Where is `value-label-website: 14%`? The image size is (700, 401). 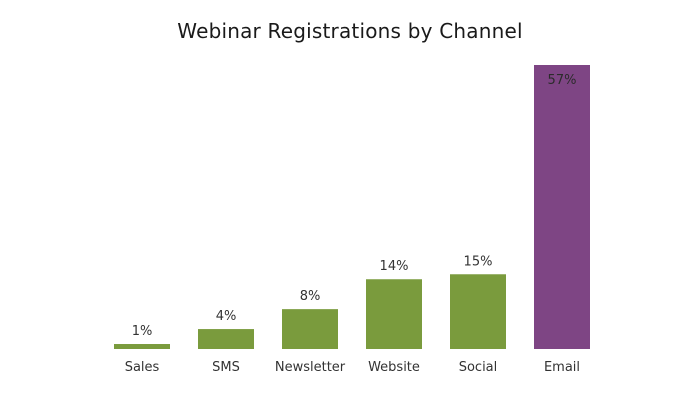 value-label-website: 14% is located at coordinates (394, 266).